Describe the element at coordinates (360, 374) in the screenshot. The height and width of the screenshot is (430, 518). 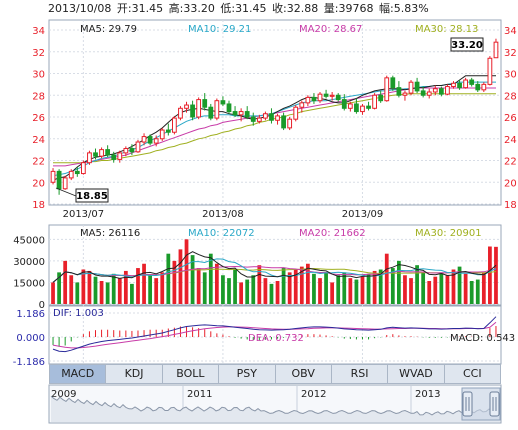
I see `tab-rsi: RSI` at that location.